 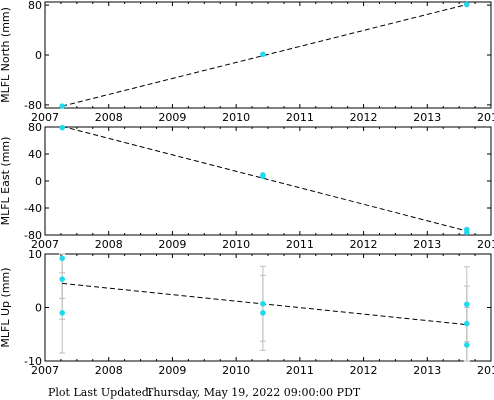 I want to click on footer-date: Thursday, May 19, 2022 09:00:00 PDT, so click(x=253, y=392).